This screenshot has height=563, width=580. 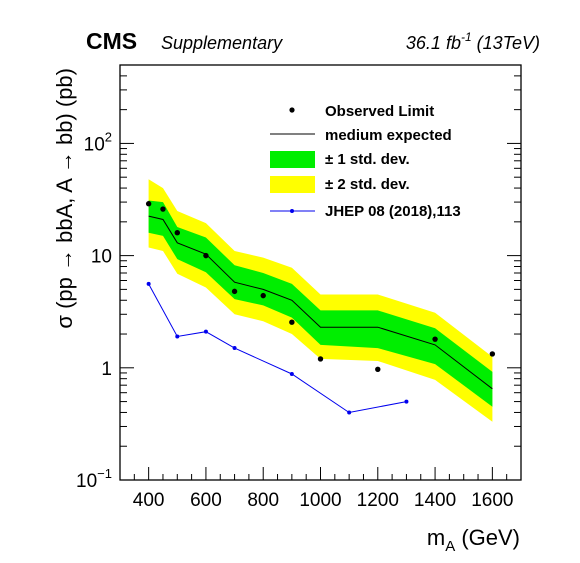 I want to click on x-tick-label: 1600, so click(x=492, y=500).